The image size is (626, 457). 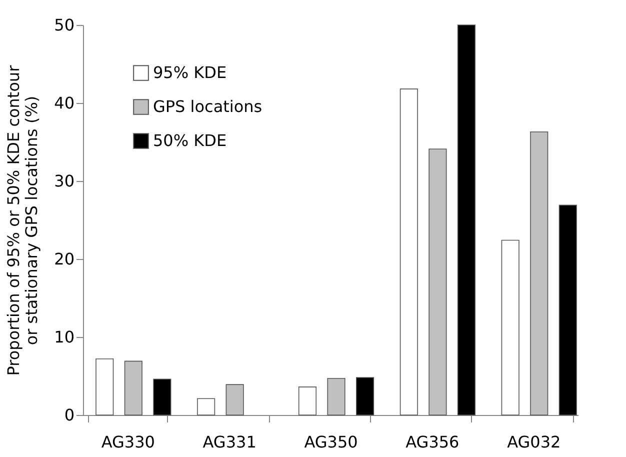 I want to click on x-tick-label: AG330, so click(x=128, y=442).